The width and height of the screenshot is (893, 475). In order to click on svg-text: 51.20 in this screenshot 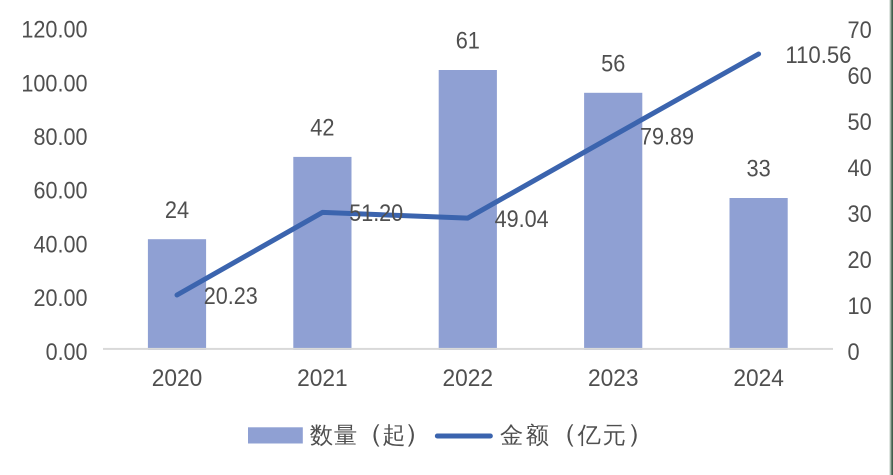, I will do `click(376, 213)`.